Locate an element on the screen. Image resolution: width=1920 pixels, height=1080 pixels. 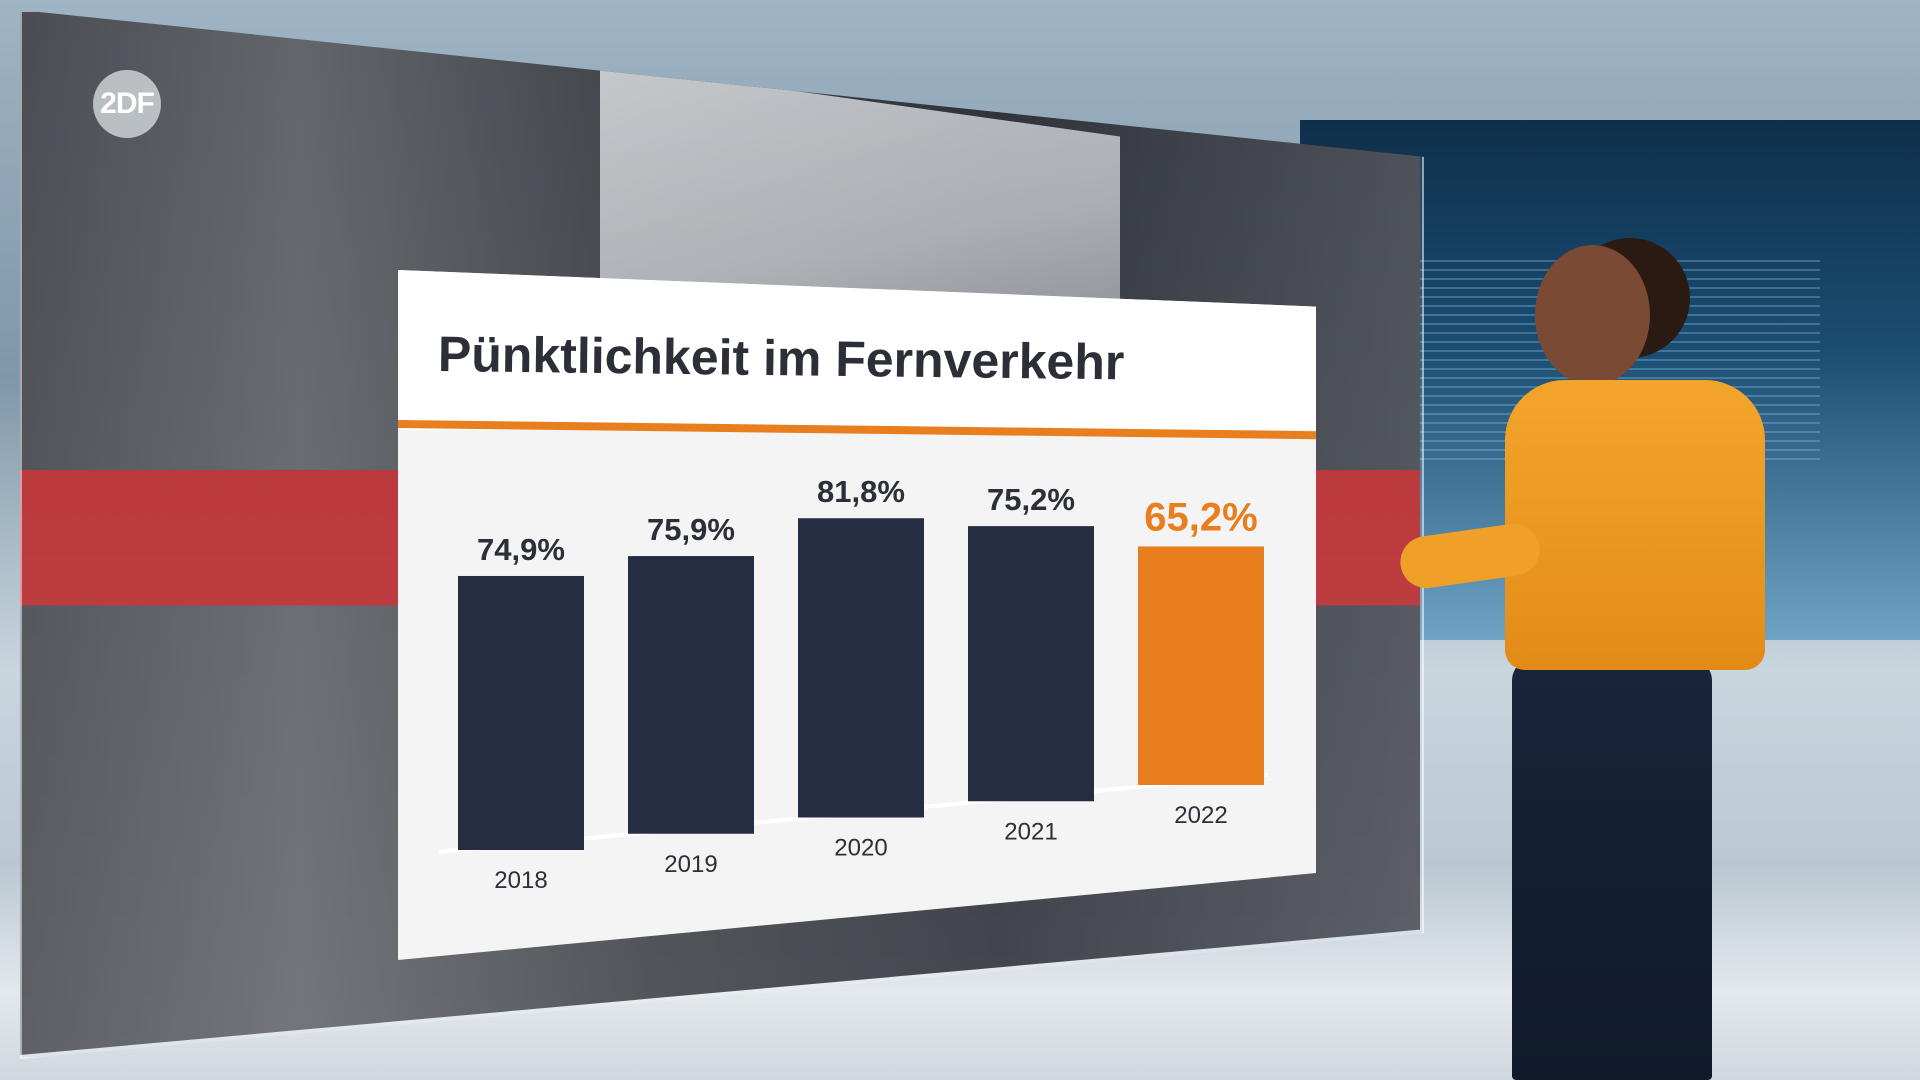
bar-2022 is located at coordinates (1201, 665).